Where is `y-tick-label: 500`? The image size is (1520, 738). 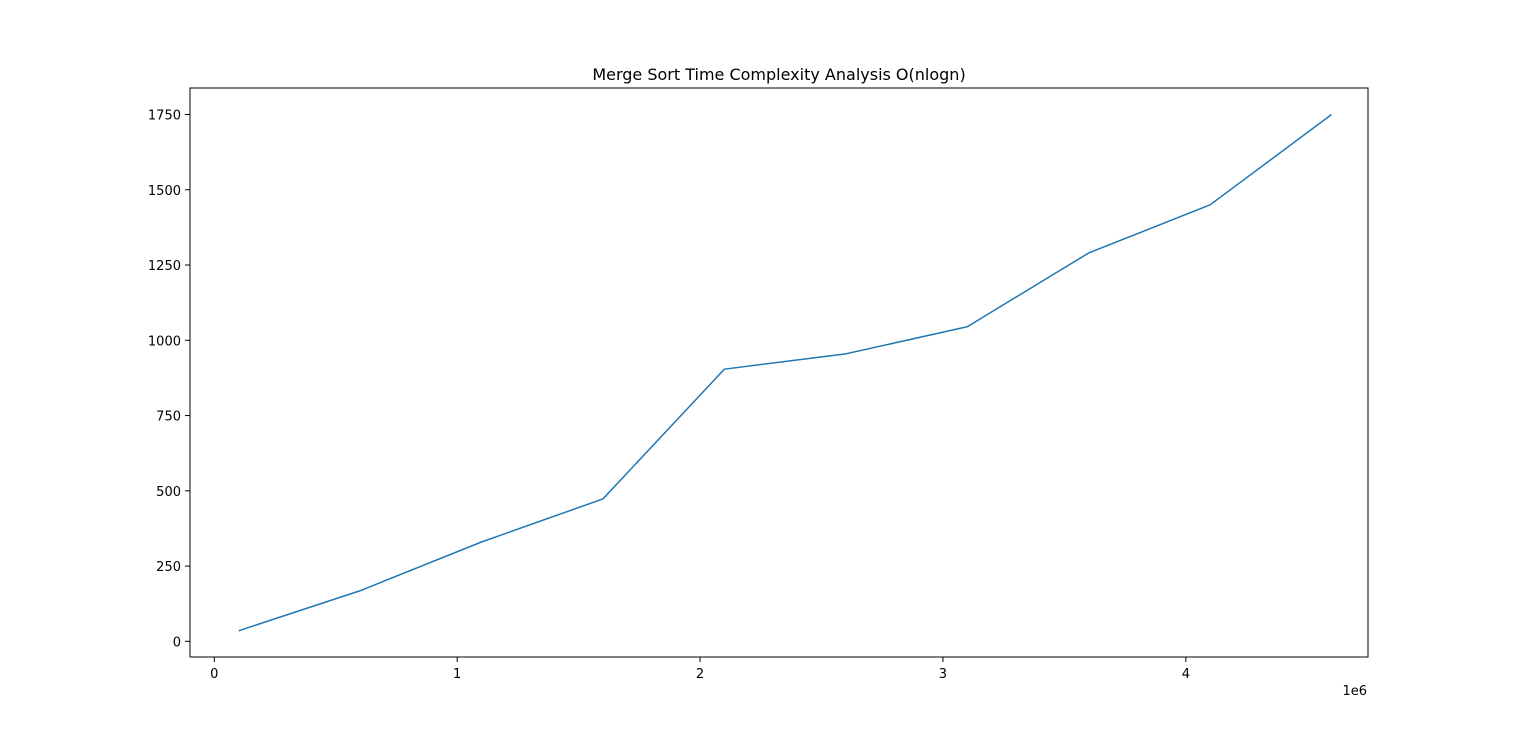
y-tick-label: 500 is located at coordinates (168, 492).